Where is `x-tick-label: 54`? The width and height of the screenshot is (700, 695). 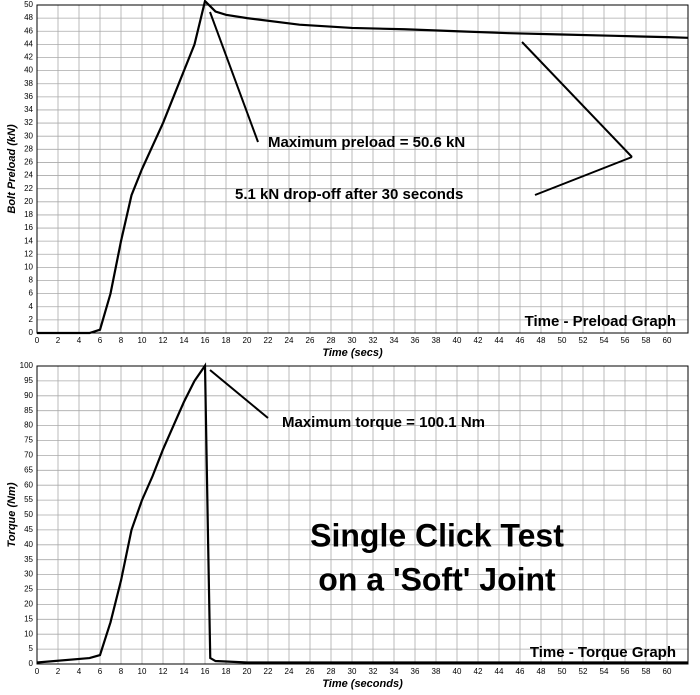
x-tick-label: 54 is located at coordinates (604, 671).